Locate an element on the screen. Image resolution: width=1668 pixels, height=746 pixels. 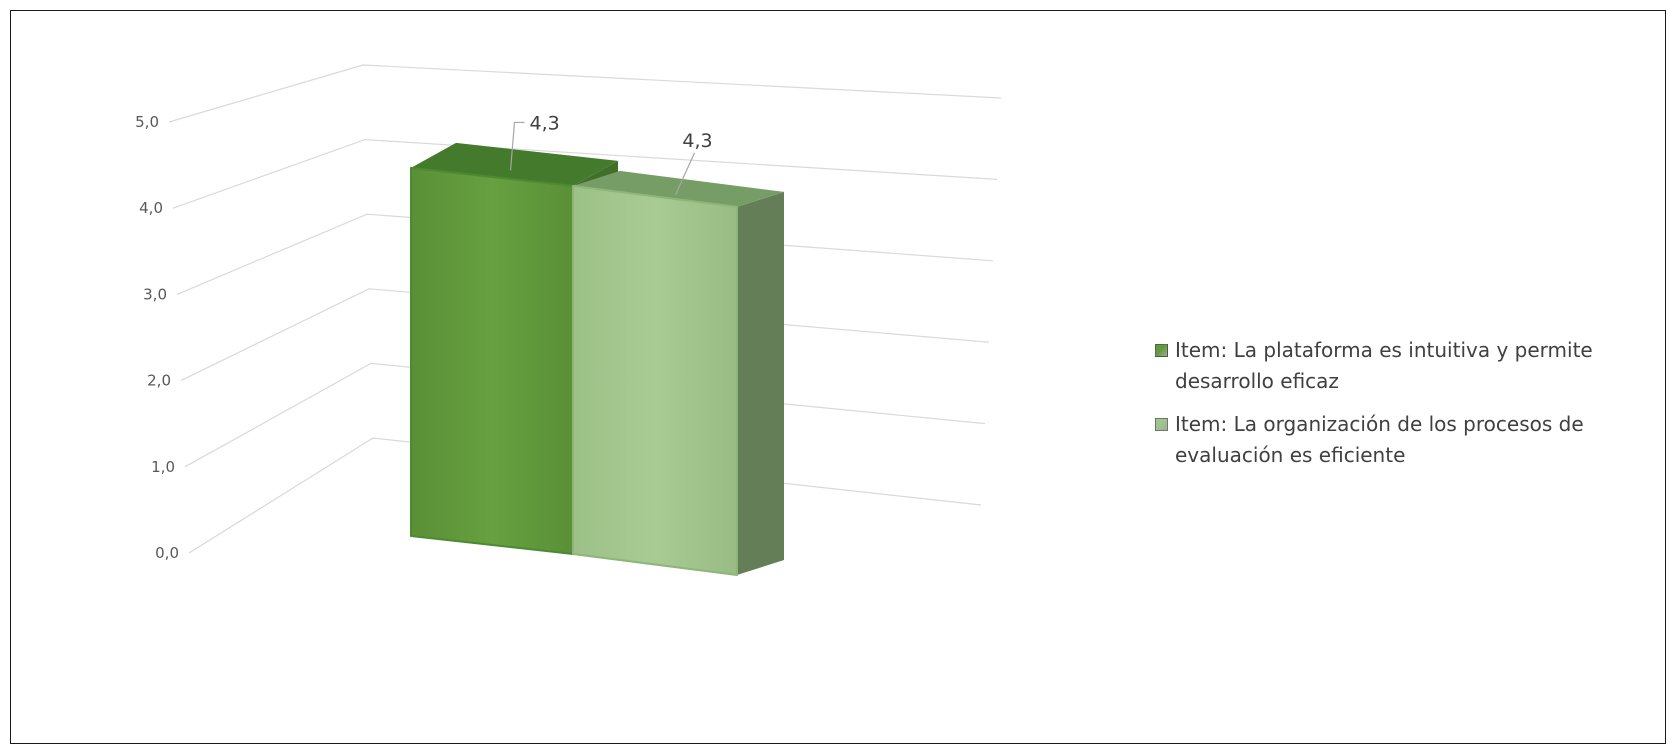
y-tick-label: 0,0 is located at coordinates (167, 553).